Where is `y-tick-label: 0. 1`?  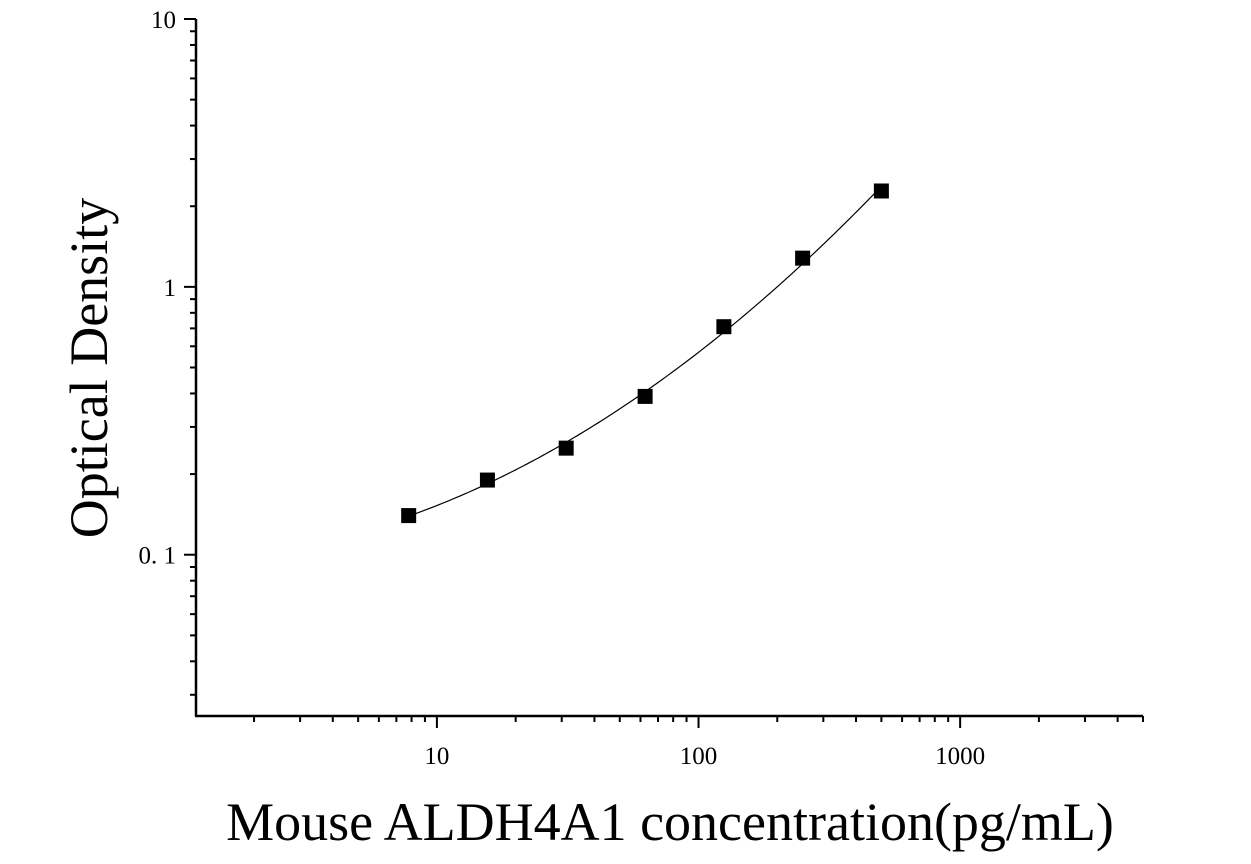 y-tick-label: 0. 1 is located at coordinates (158, 556).